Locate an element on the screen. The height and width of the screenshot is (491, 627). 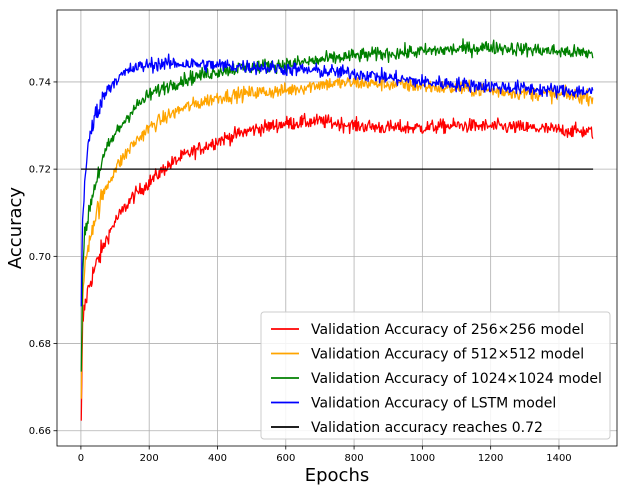
x-axis-label: Epochs is located at coordinates (337, 475).